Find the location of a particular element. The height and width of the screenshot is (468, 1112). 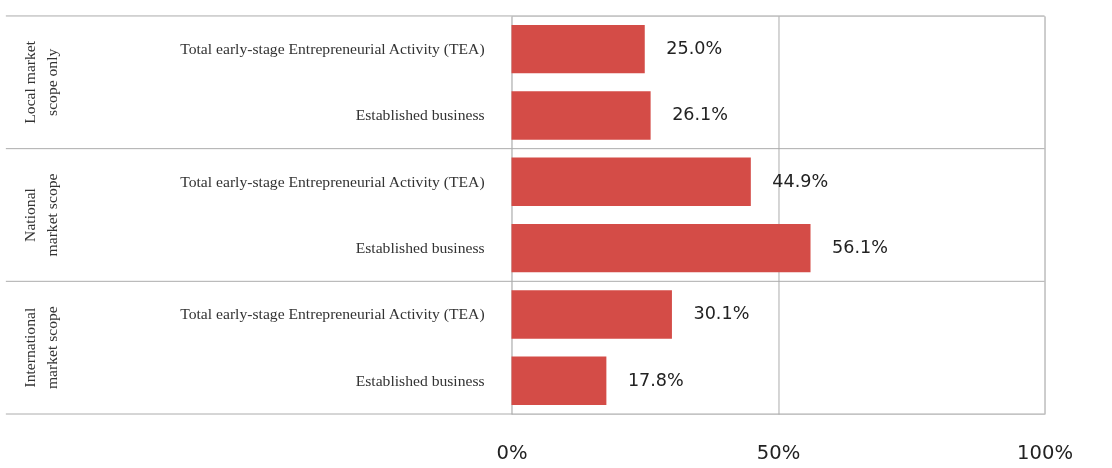

data-label: 26.1% is located at coordinates (700, 114).